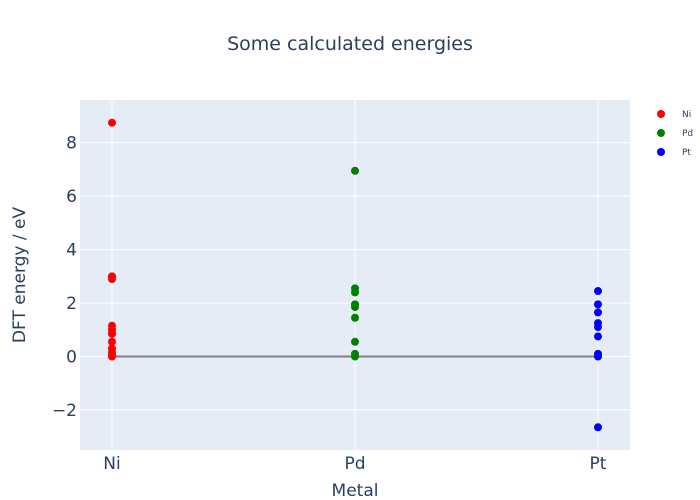 The width and height of the screenshot is (700, 500). Describe the element at coordinates (687, 134) in the screenshot. I see `legend-label: Pd` at that location.